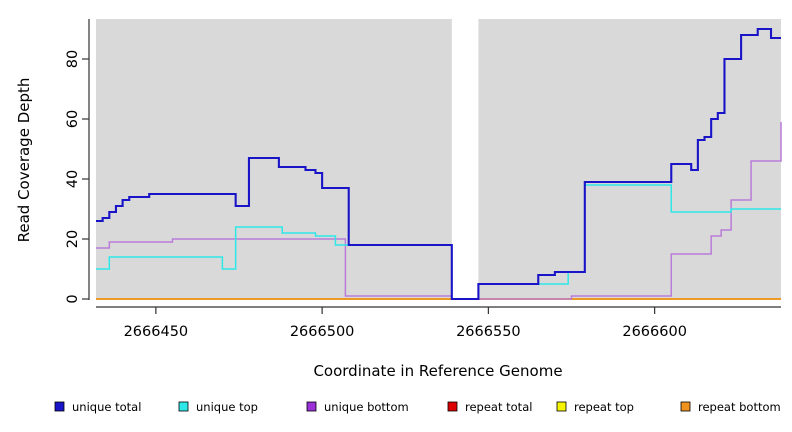 This screenshot has height=432, width=792. I want to click on legend-label: unique top, so click(227, 407).